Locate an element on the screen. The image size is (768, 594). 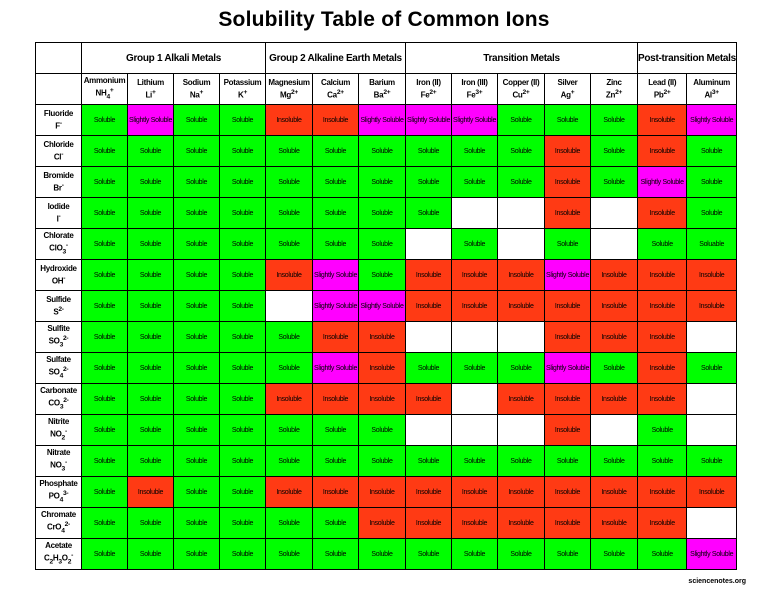
cation-name: Iron (II) is located at coordinates (428, 82).